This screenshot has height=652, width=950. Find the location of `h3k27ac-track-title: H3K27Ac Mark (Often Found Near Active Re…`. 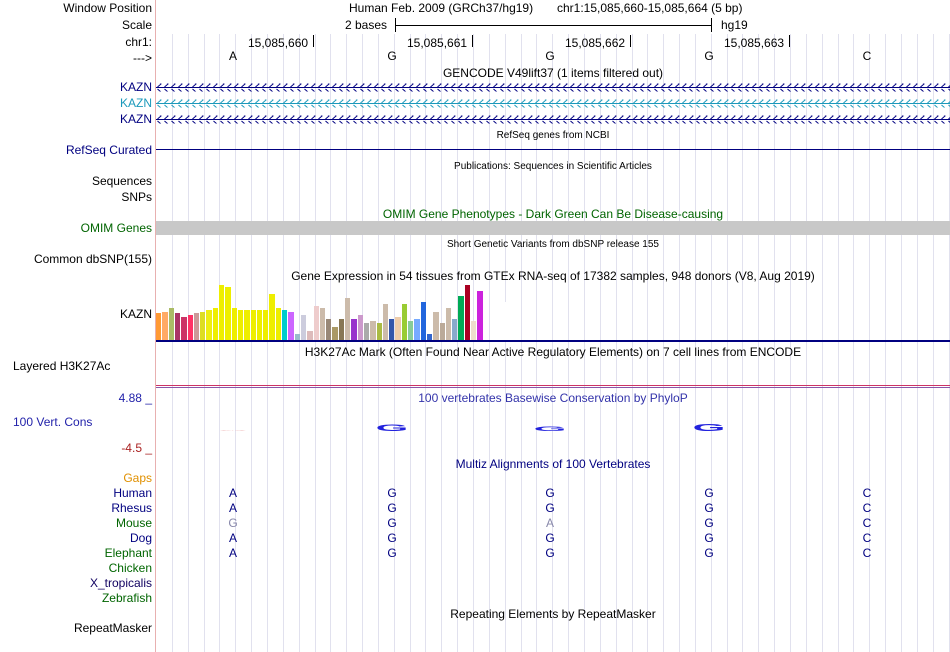

h3k27ac-track-title: H3K27Ac Mark (Often Found Near Active Re… is located at coordinates (553, 352).